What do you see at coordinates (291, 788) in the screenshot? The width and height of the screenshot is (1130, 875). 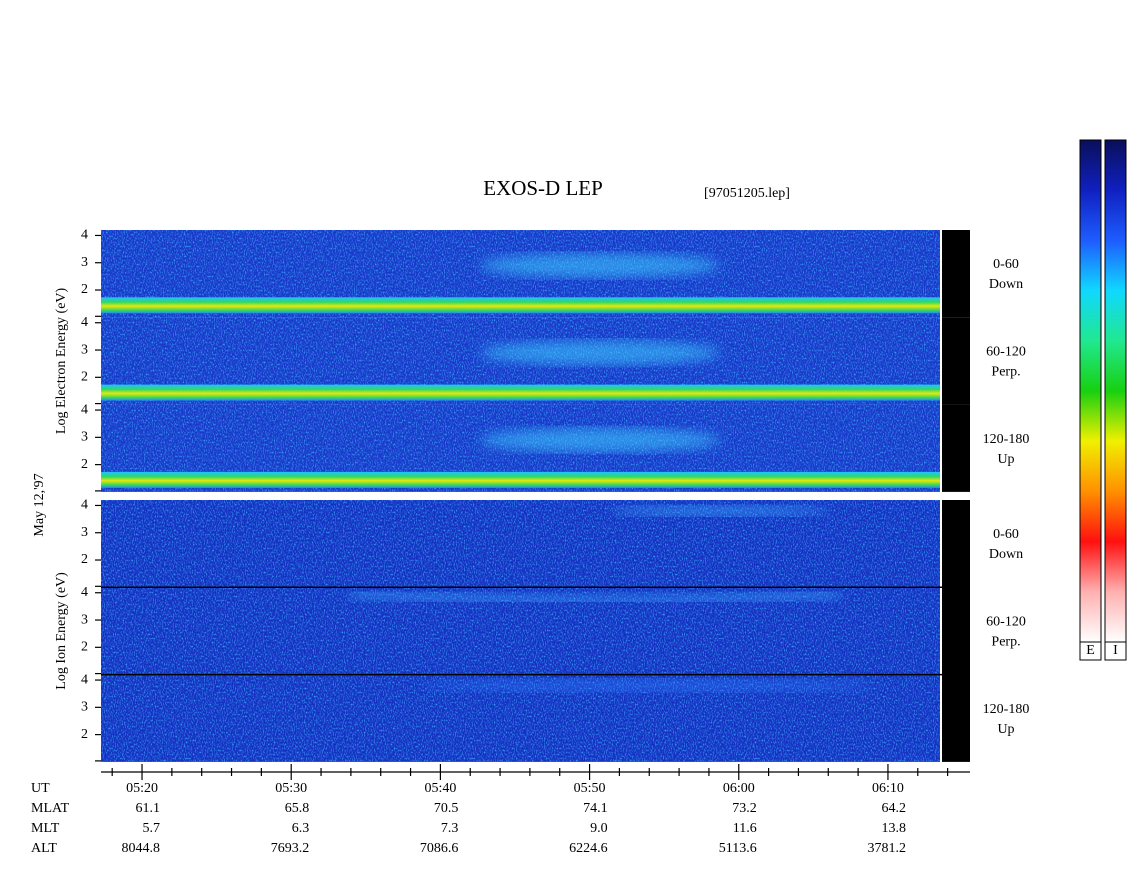 I see `x-tick-label: 05:30` at bounding box center [291, 788].